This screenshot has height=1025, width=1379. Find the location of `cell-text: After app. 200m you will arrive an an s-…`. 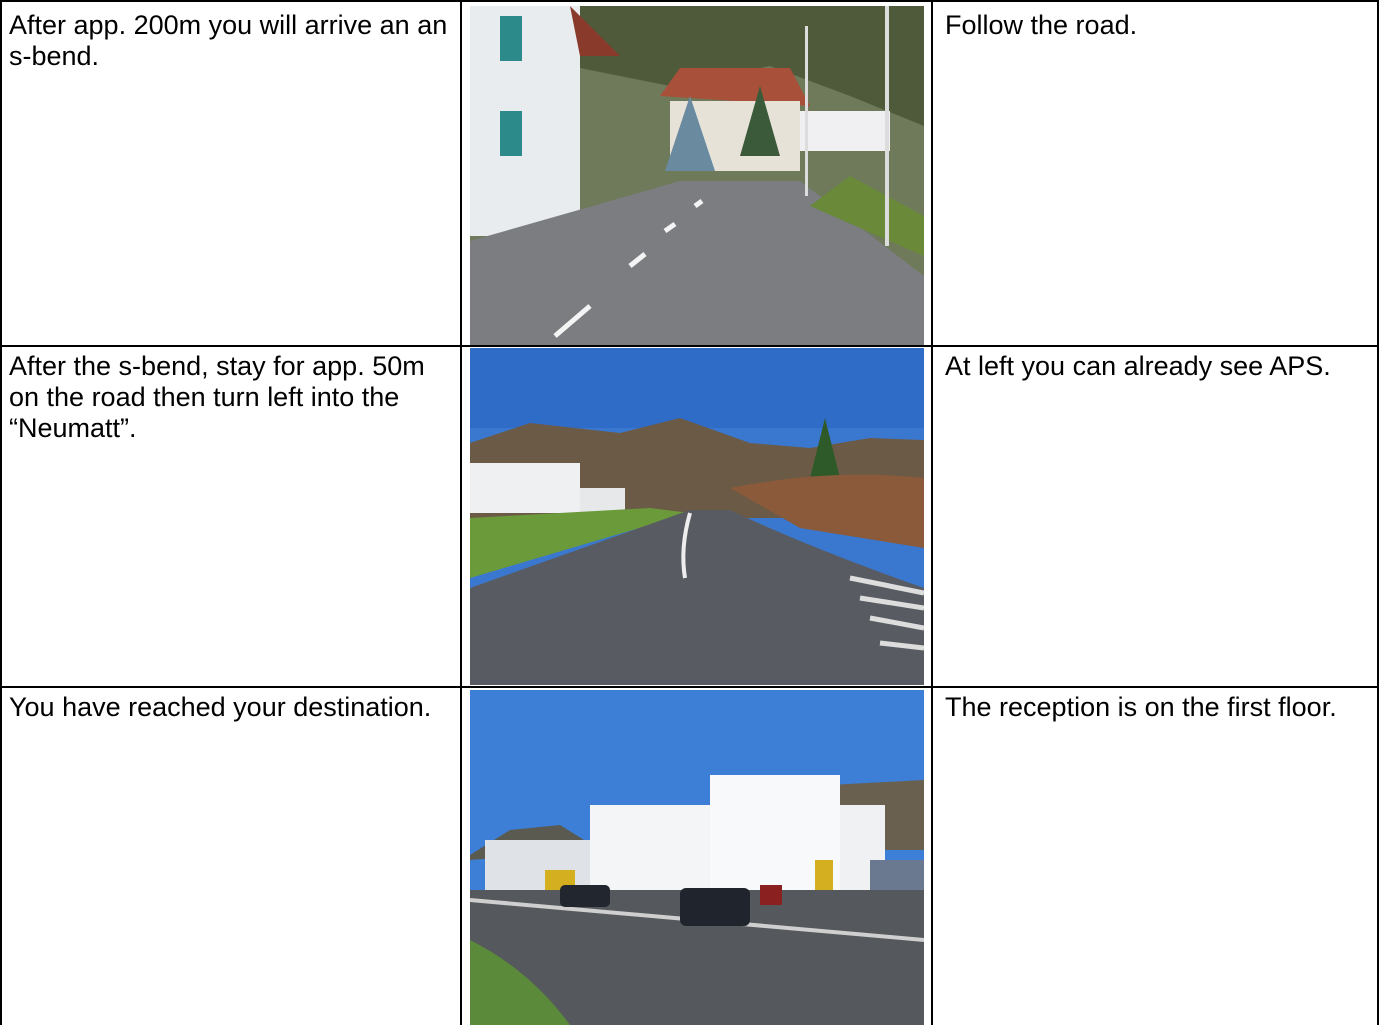

cell-text: After app. 200m you will arrive an an s-… is located at coordinates (228, 40).